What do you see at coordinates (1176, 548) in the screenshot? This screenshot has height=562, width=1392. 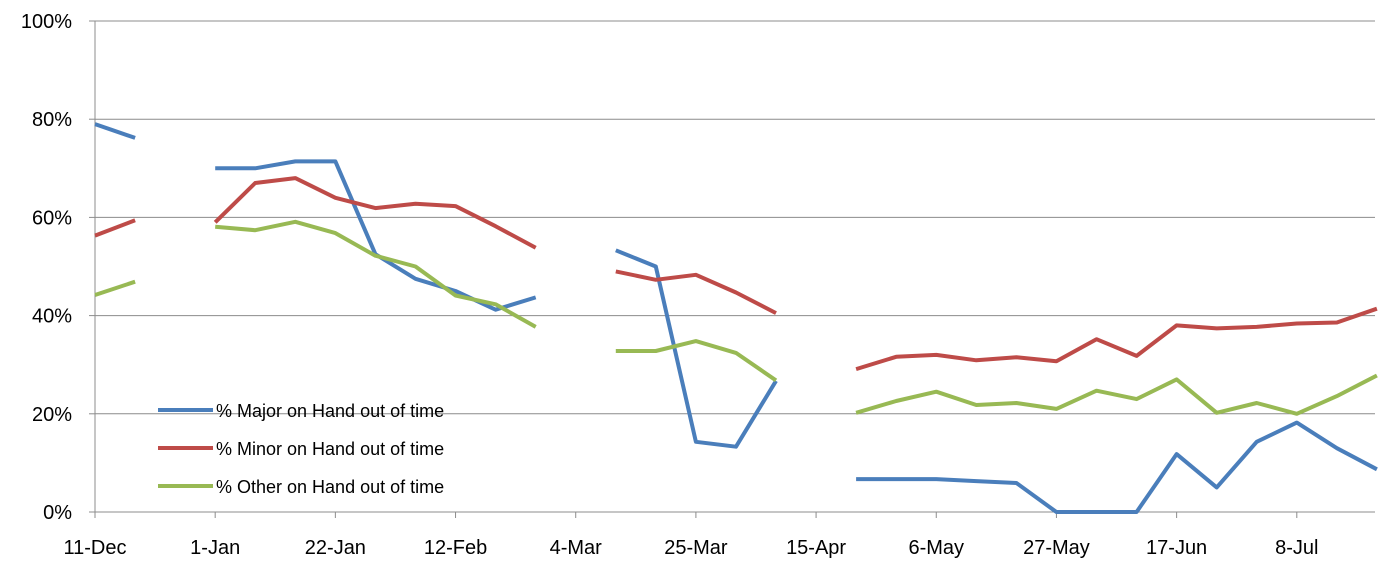 I see `x-tick-label: 17-Jun` at bounding box center [1176, 548].